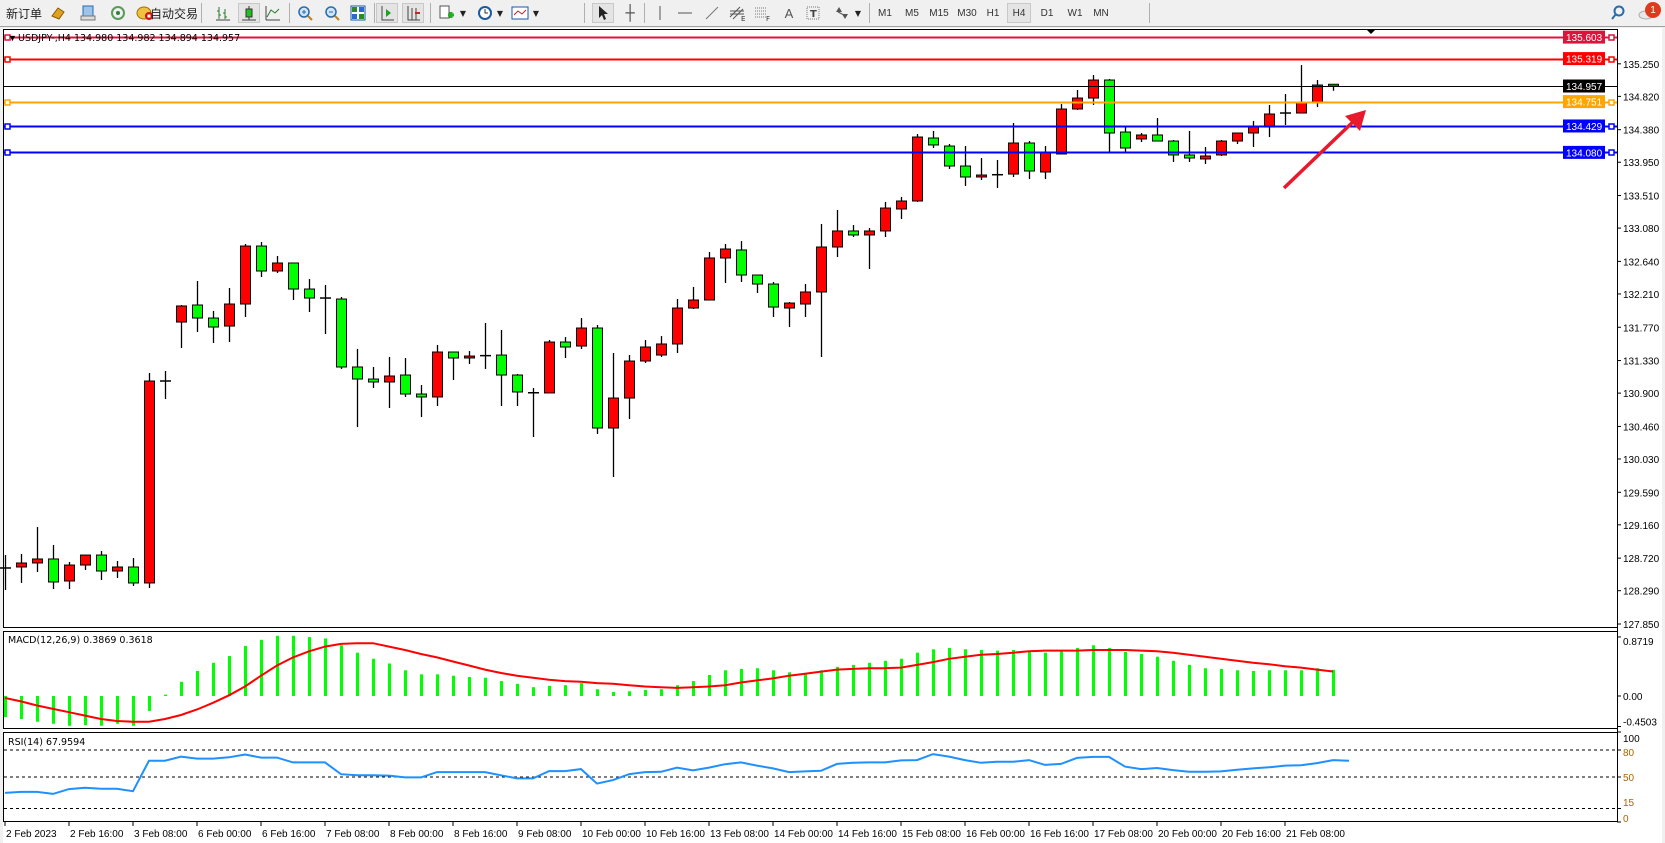 This screenshot has width=1665, height=843. I want to click on candlestick-chart-icon, so click(249, 13).